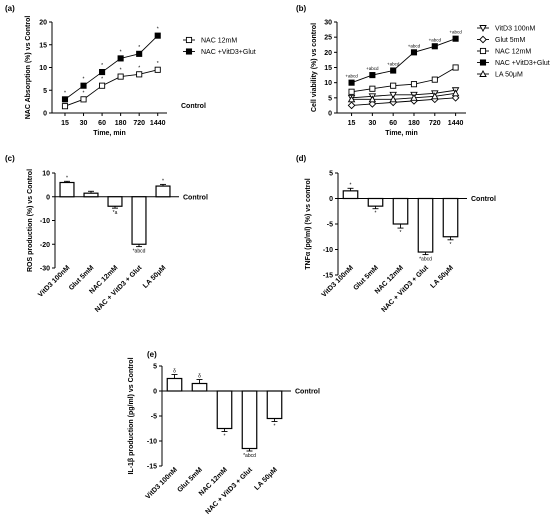 The image size is (550, 520). I want to click on bar-annotation: δ, so click(174, 372).